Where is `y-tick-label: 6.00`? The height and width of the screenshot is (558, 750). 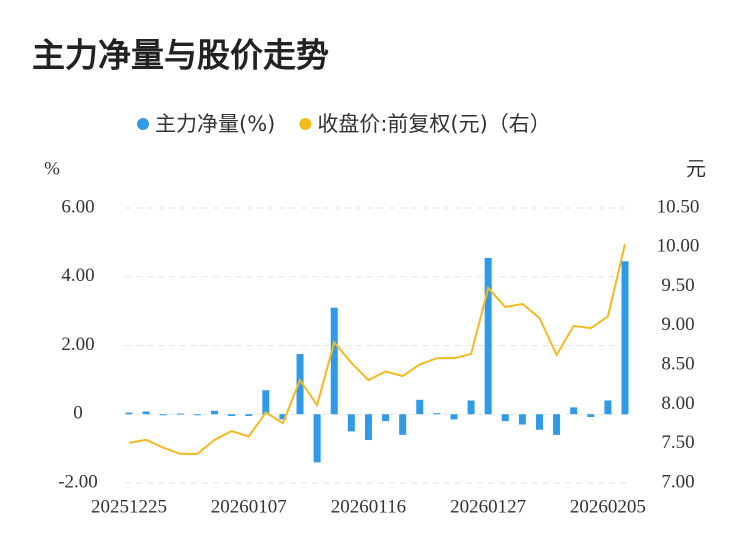
y-tick-label: 6.00 is located at coordinates (77, 206).